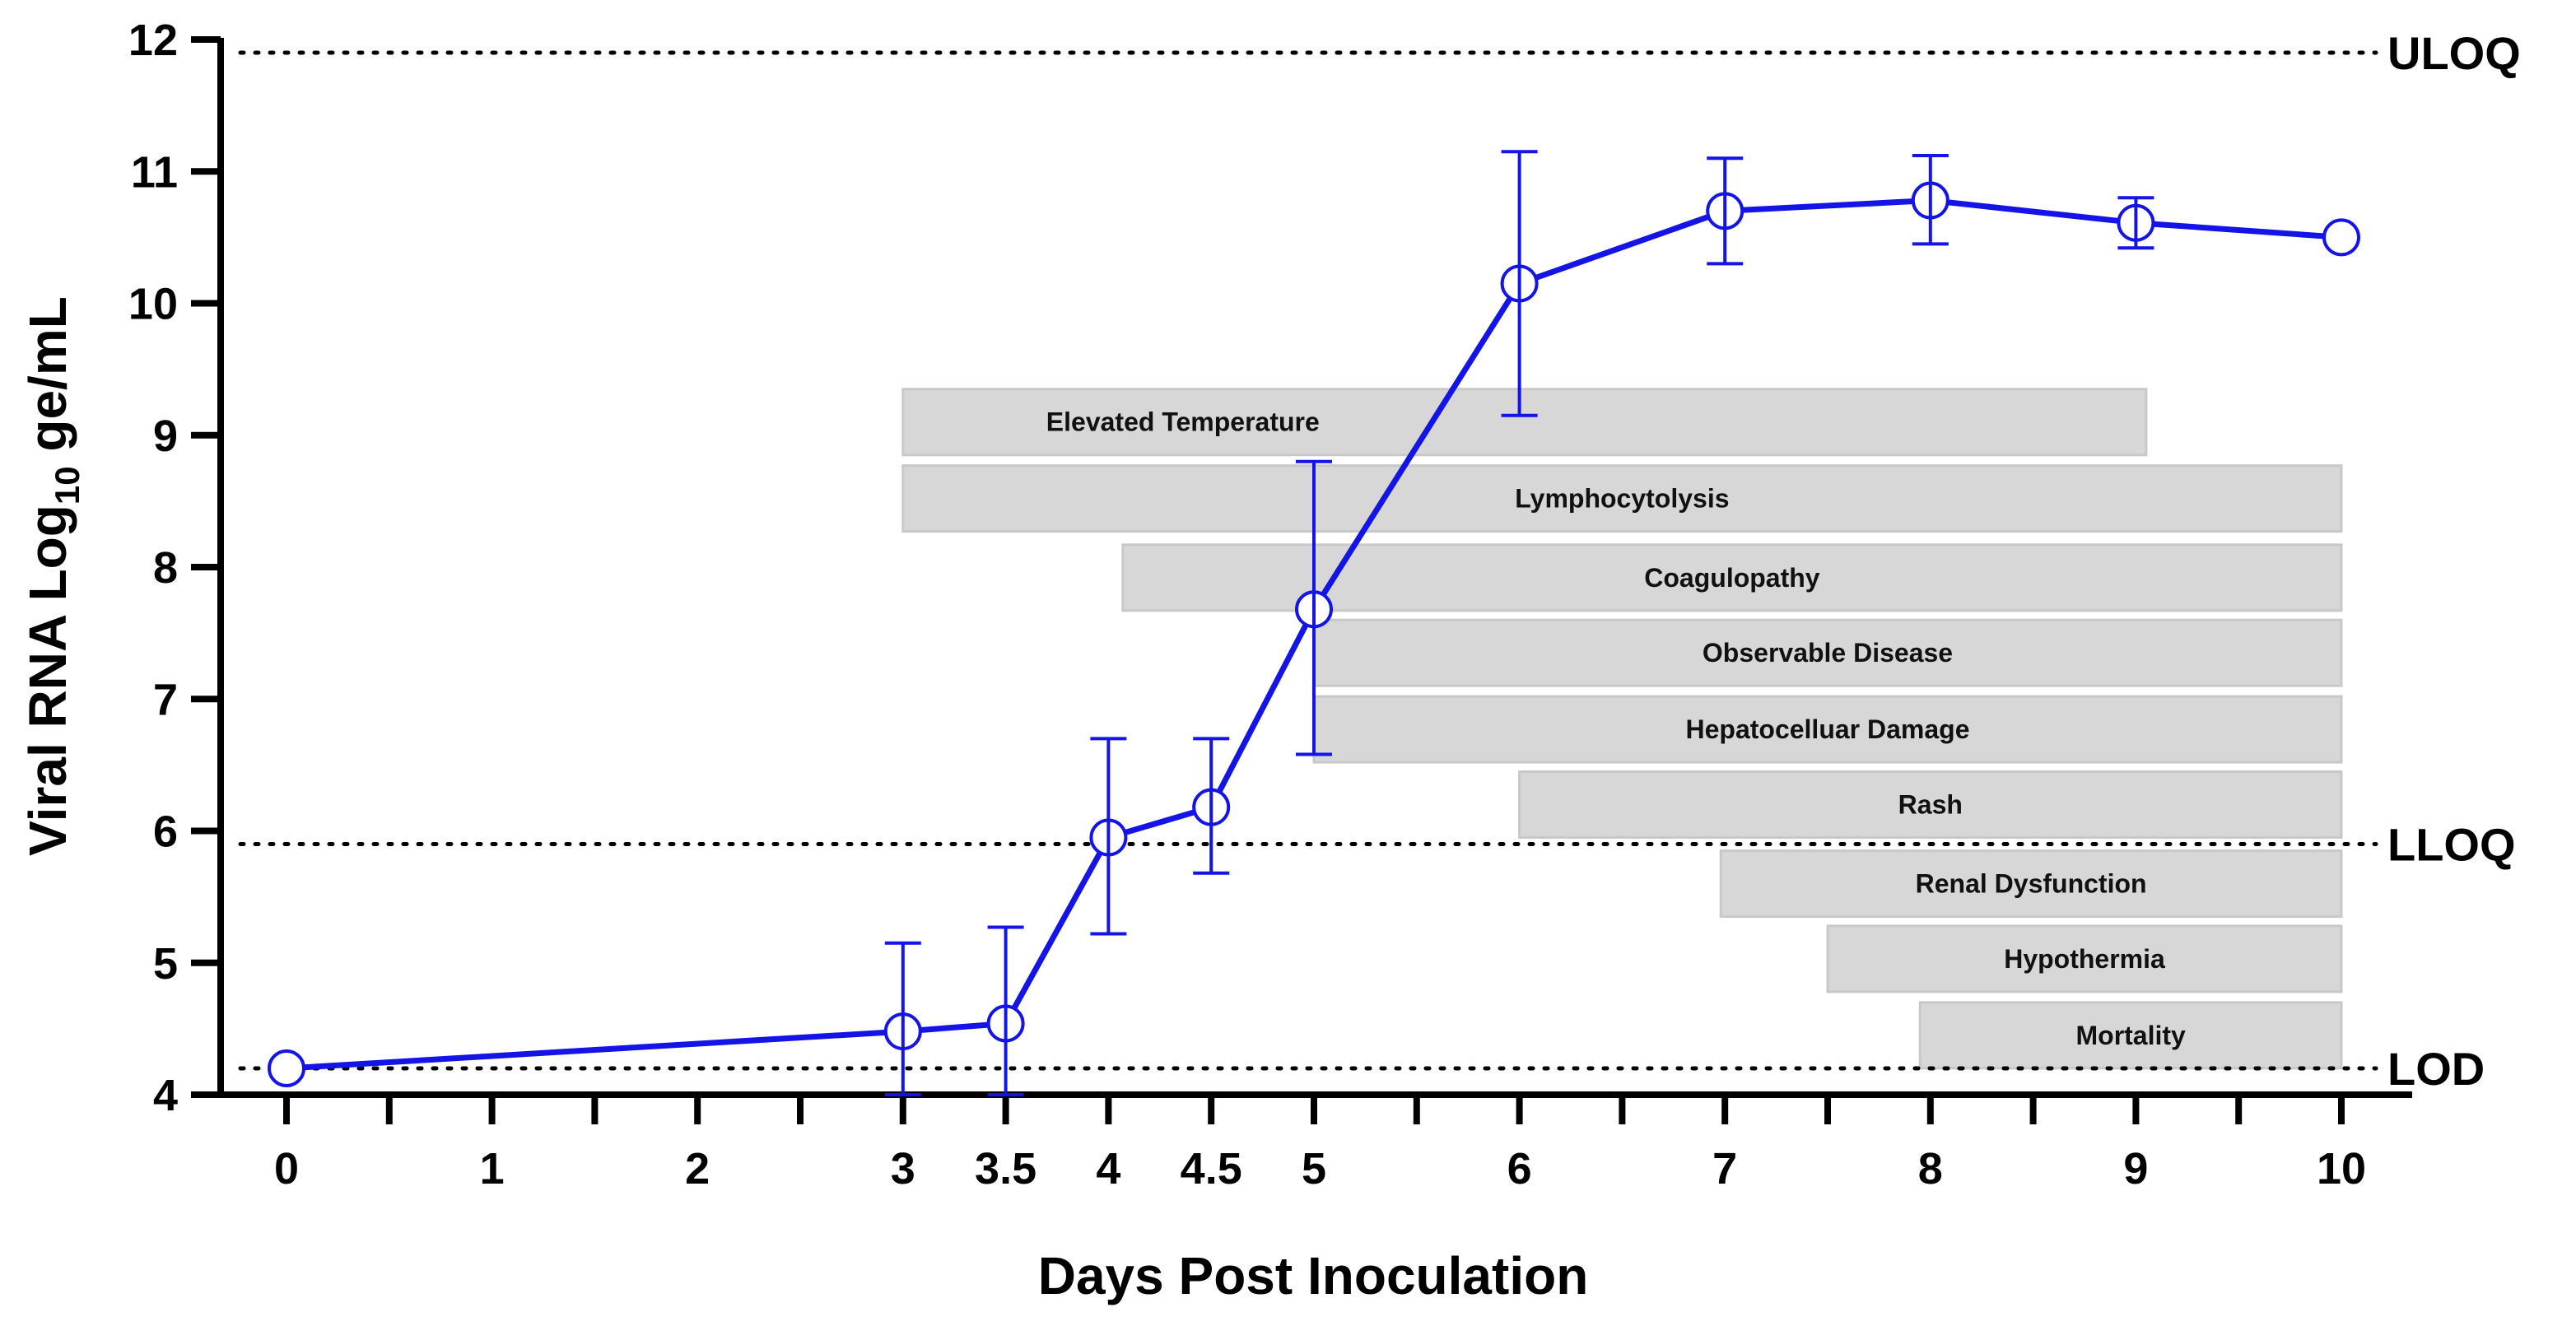 The width and height of the screenshot is (2576, 1326). I want to click on x-tick-label: 9, so click(2135, 1168).